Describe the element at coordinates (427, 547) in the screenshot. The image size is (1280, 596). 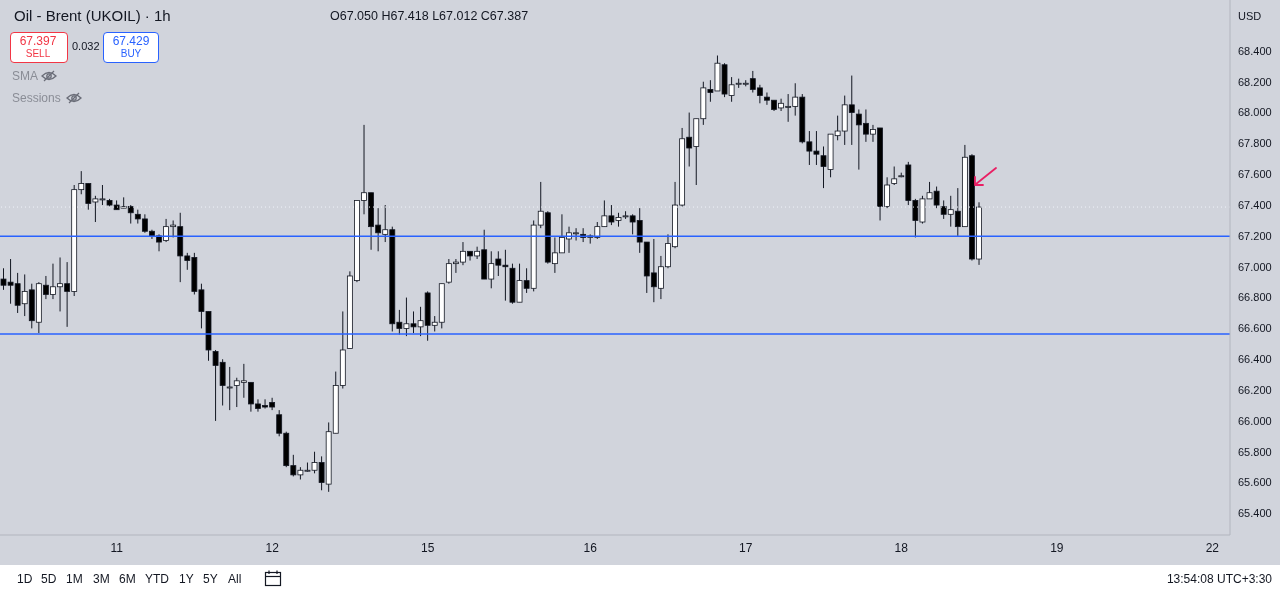
I see `x-tick-label: 15` at that location.